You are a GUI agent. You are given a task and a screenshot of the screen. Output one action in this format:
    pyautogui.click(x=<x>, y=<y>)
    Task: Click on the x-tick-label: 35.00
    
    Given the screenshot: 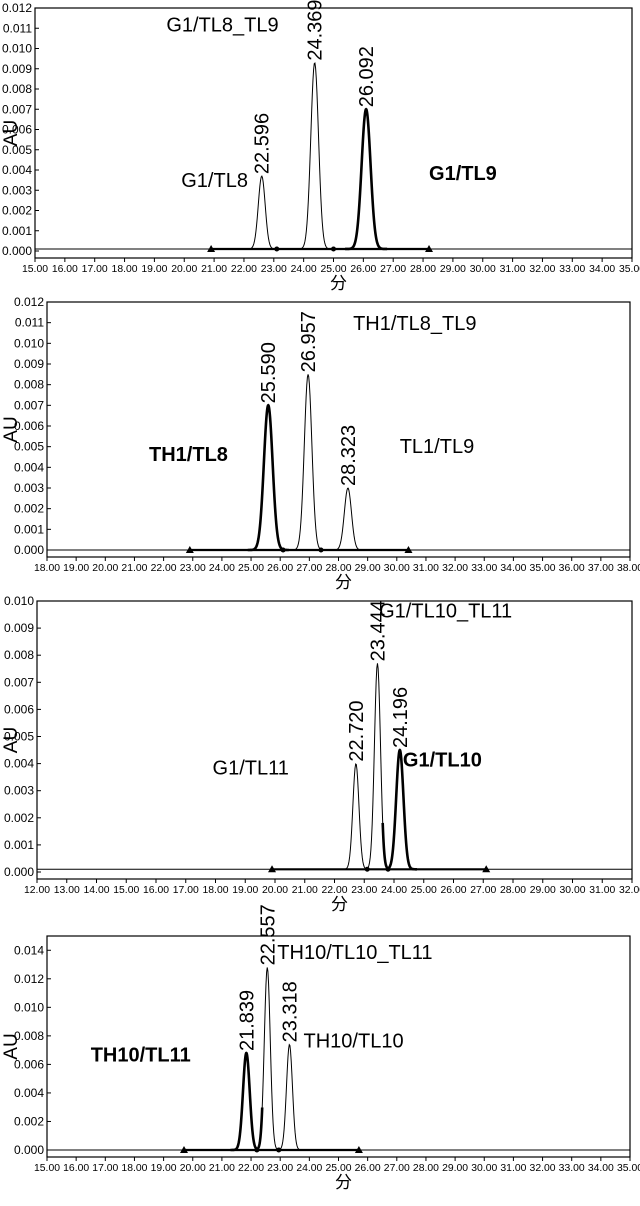 What is the action you would take?
    pyautogui.click(x=543, y=568)
    